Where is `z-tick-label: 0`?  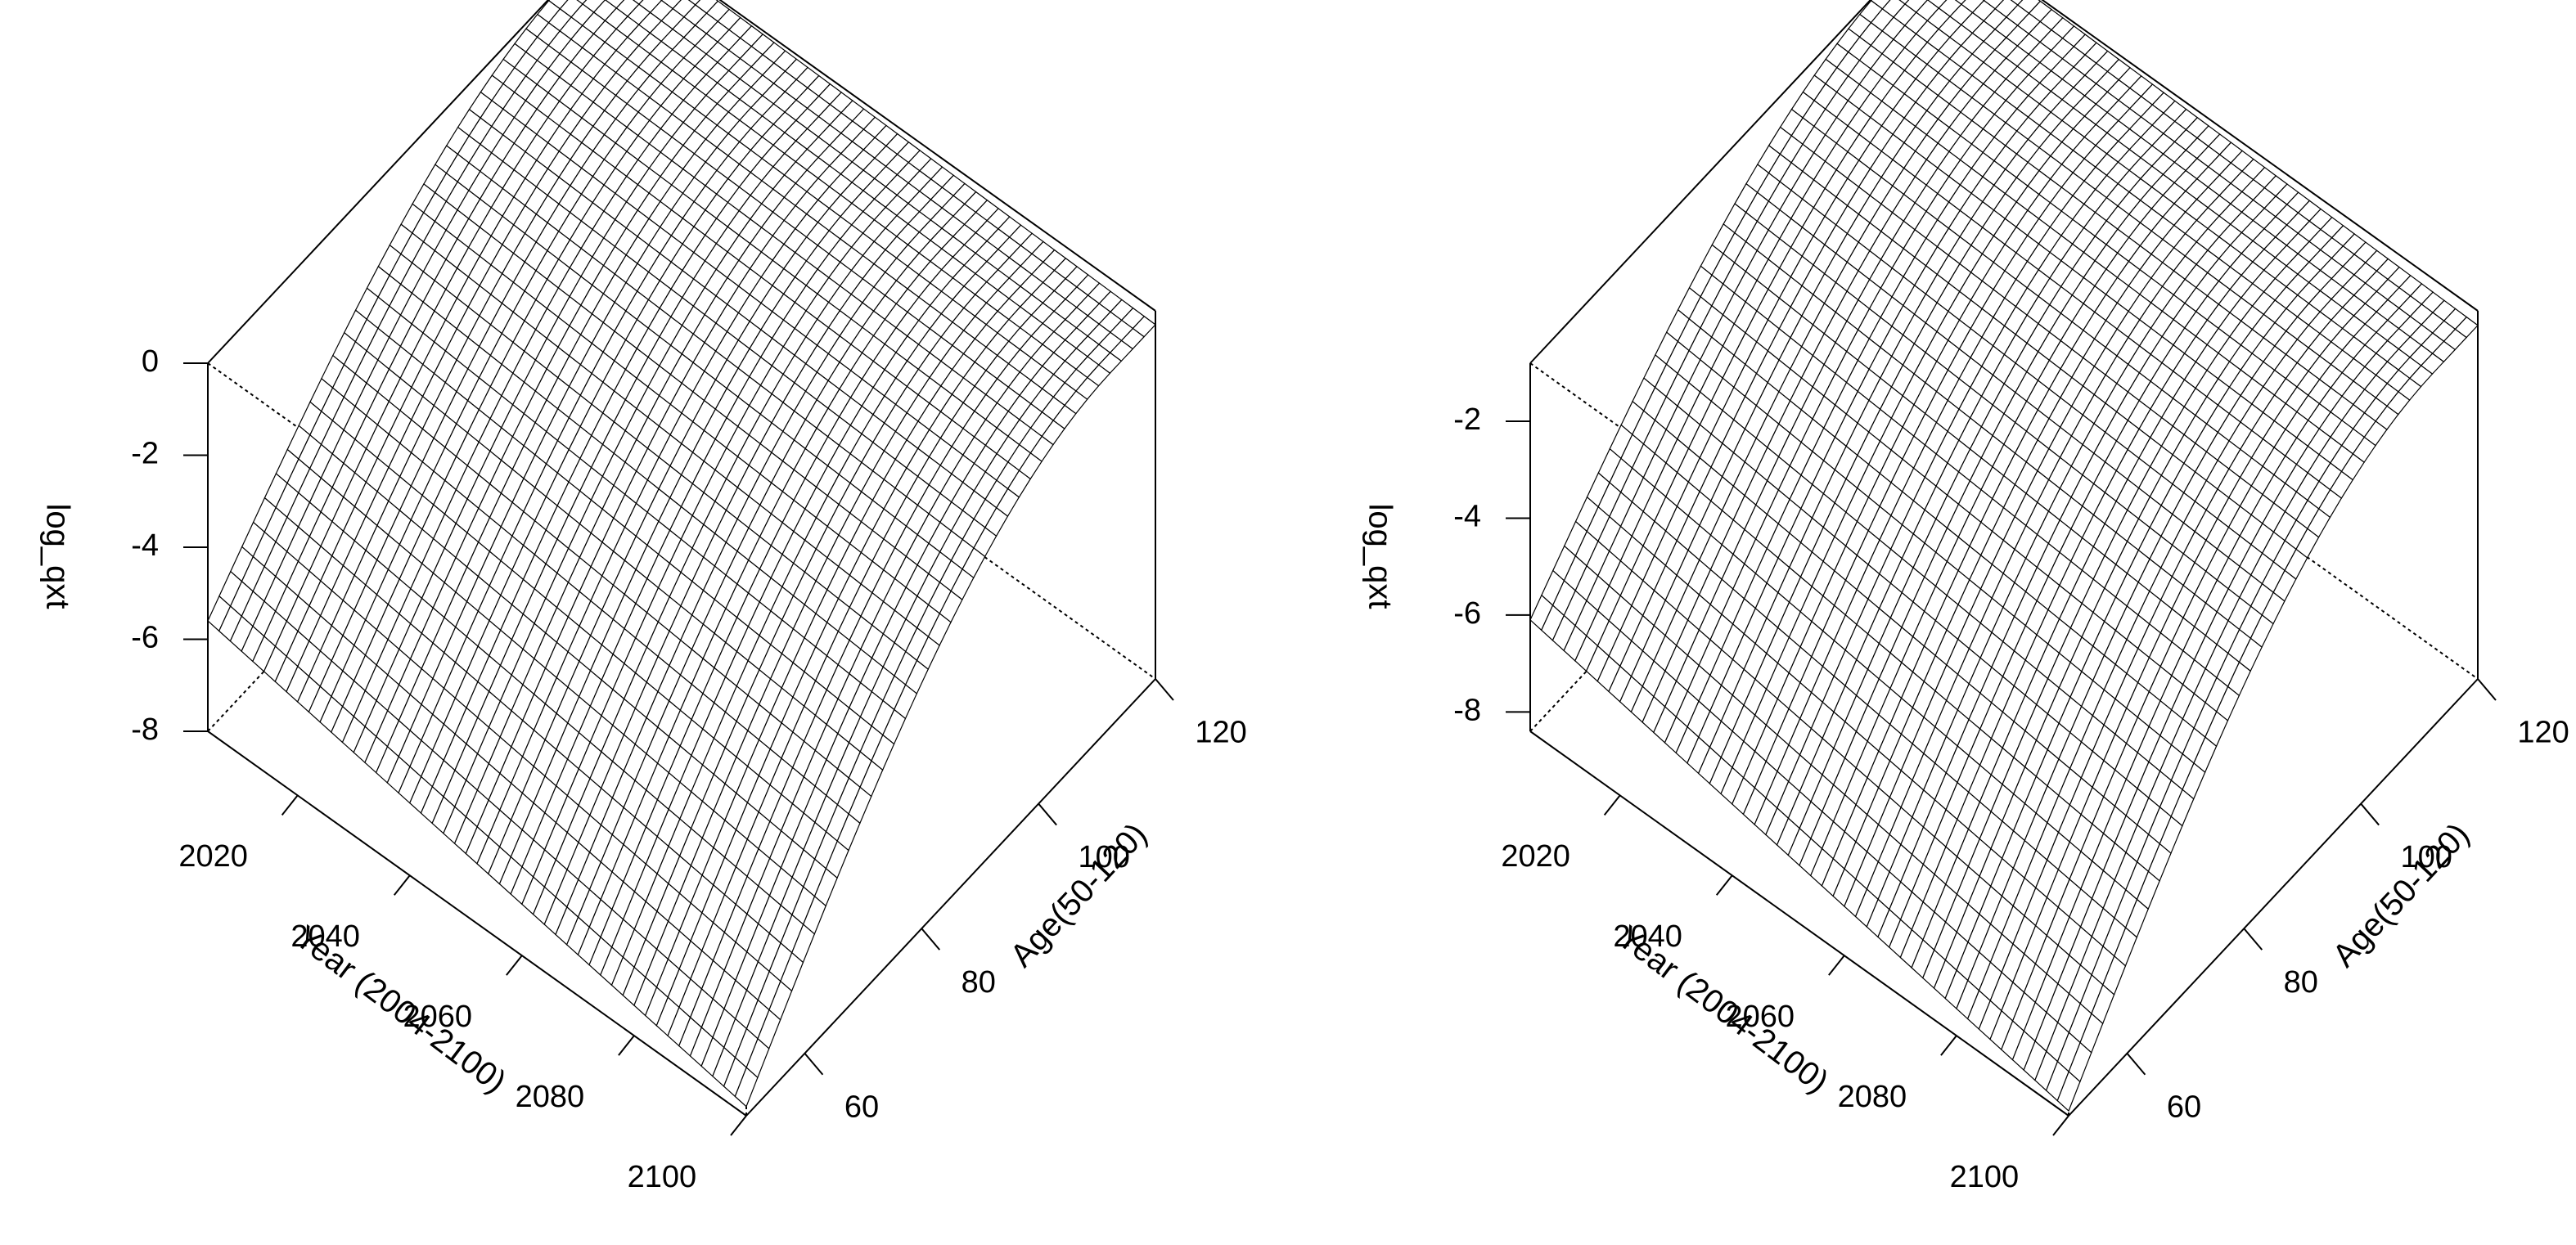
z-tick-label: 0 is located at coordinates (150, 361).